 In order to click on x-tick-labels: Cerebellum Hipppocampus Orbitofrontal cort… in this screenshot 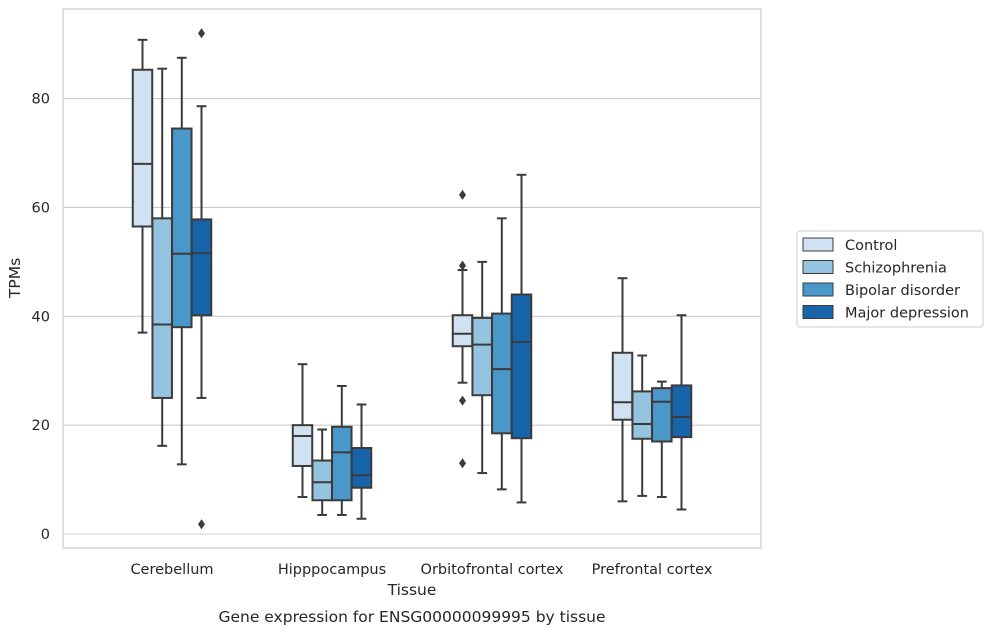, I will do `click(421, 570)`.